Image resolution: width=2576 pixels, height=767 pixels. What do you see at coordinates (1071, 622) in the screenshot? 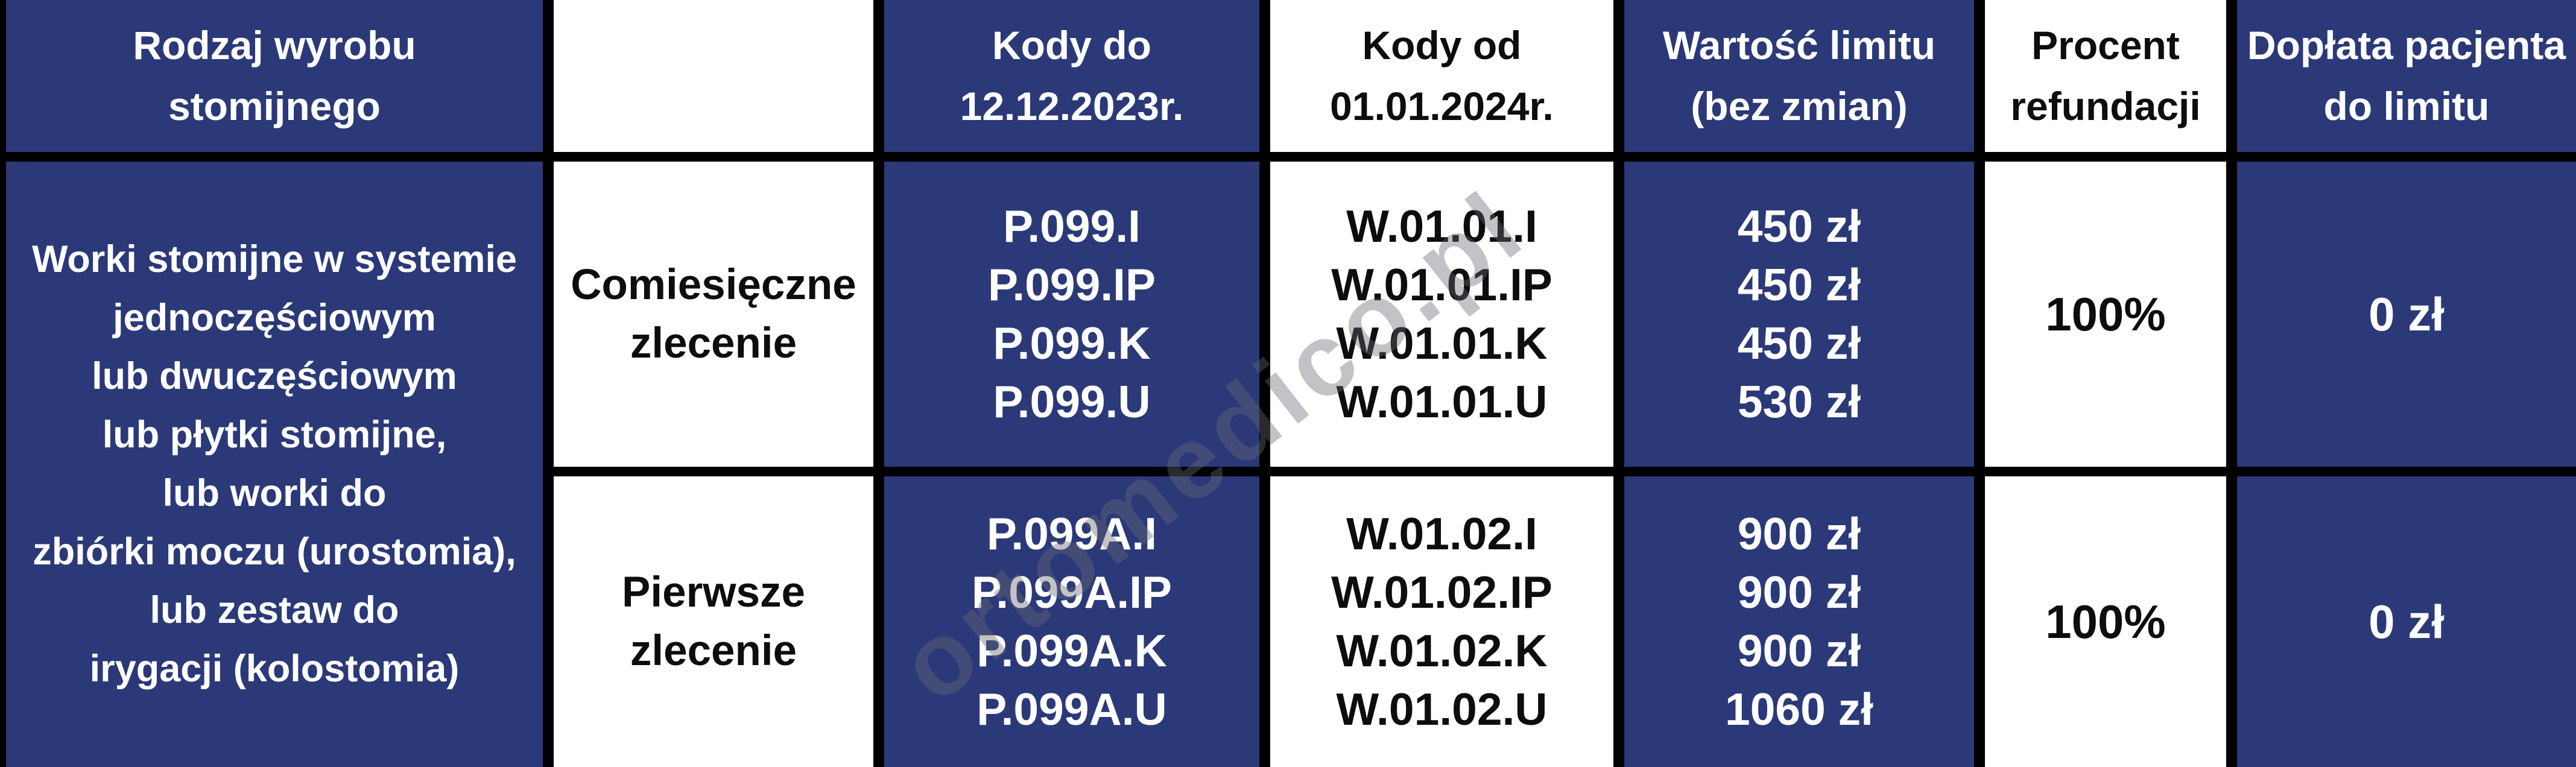
I see `codes-old-cell: P.099A.I P.099A.IP P.099A.K P.099A.U` at bounding box center [1071, 622].